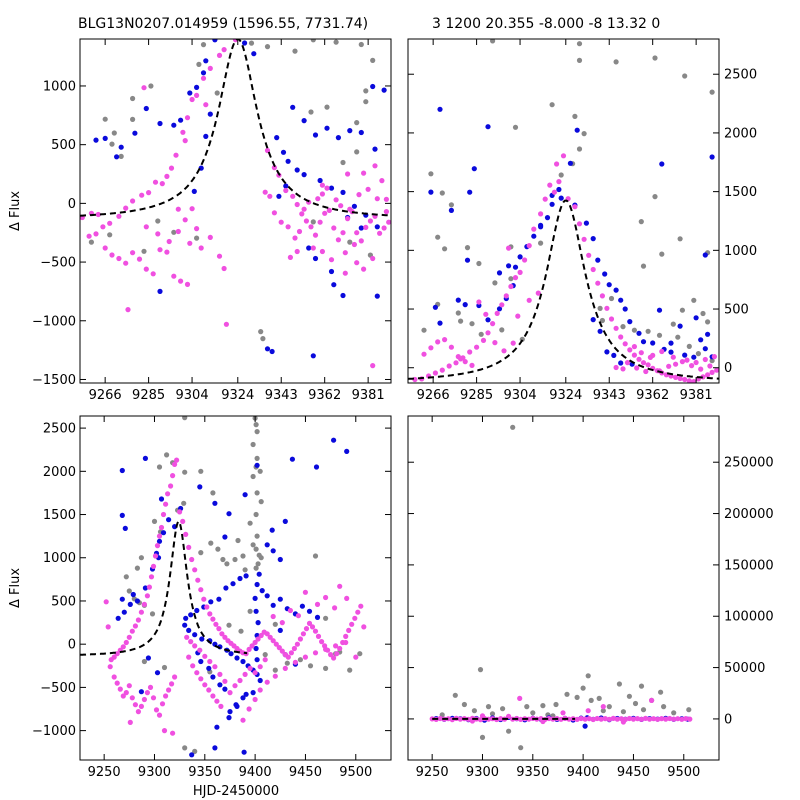 This screenshot has width=800, height=800. Describe the element at coordinates (744, 668) in the screenshot. I see `y-tick-label: 50000` at that location.